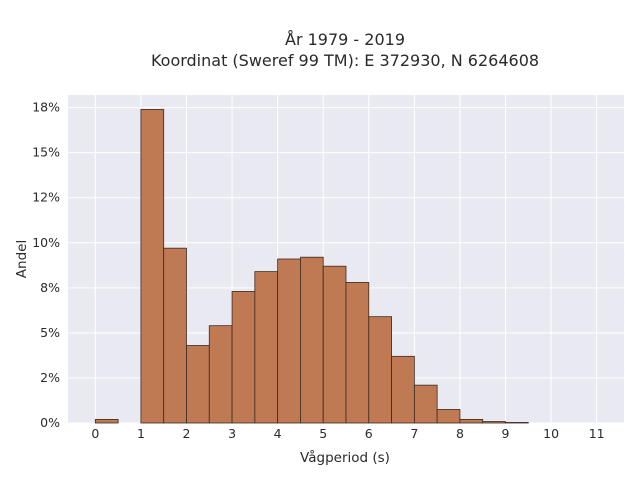 This screenshot has width=640, height=480. Describe the element at coordinates (347, 433) in the screenshot. I see `x-axis-ticks: 0 1 2 3 4 5 6 7 8 9 10 11` at that location.